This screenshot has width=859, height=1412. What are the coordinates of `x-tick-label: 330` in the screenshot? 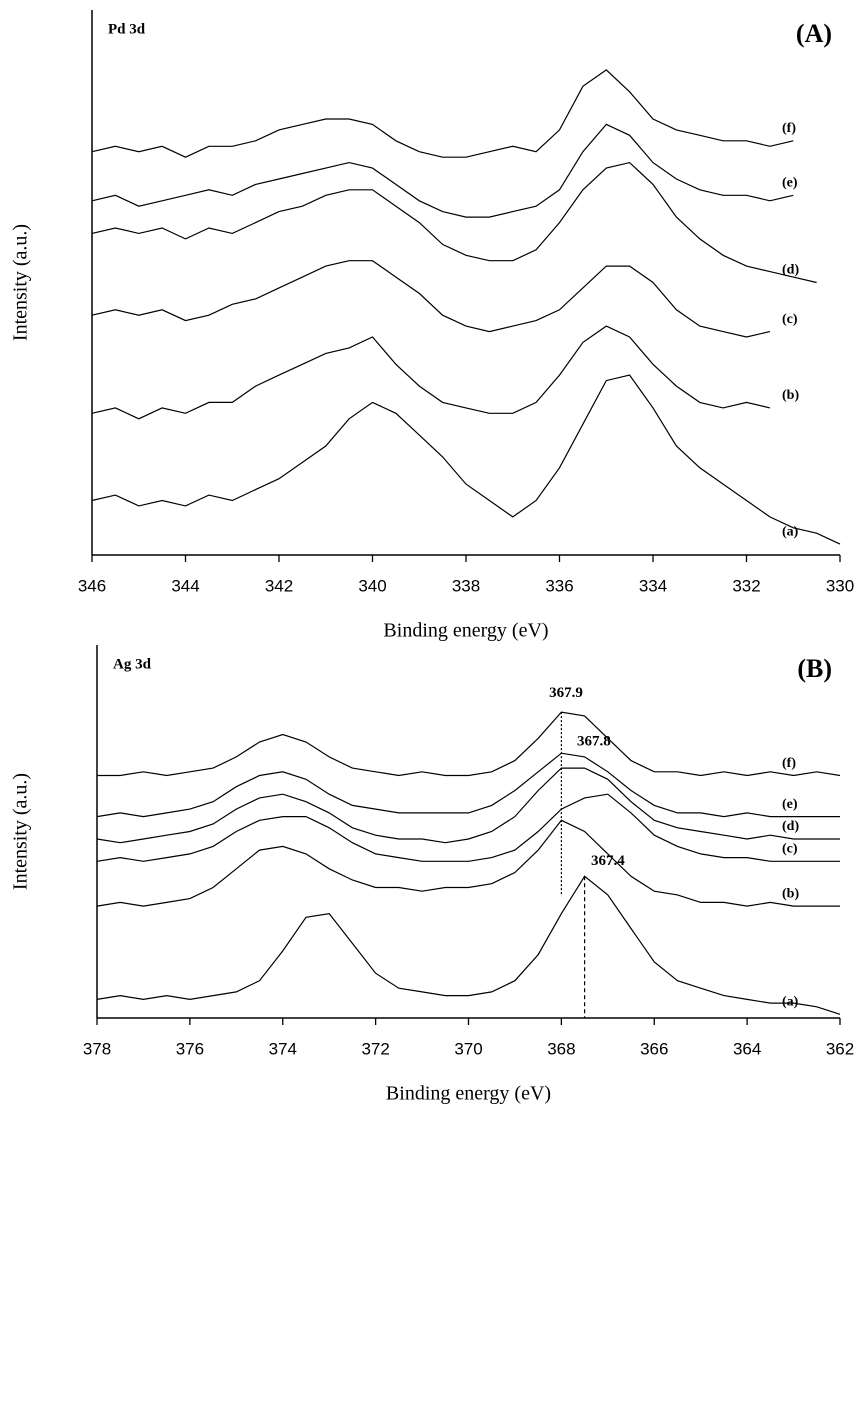 It's located at (840, 585).